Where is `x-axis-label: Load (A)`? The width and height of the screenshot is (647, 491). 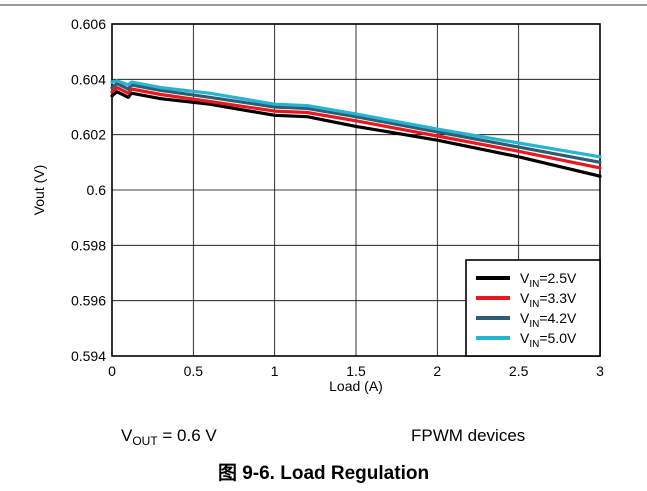
x-axis-label: Load (A) is located at coordinates (356, 386).